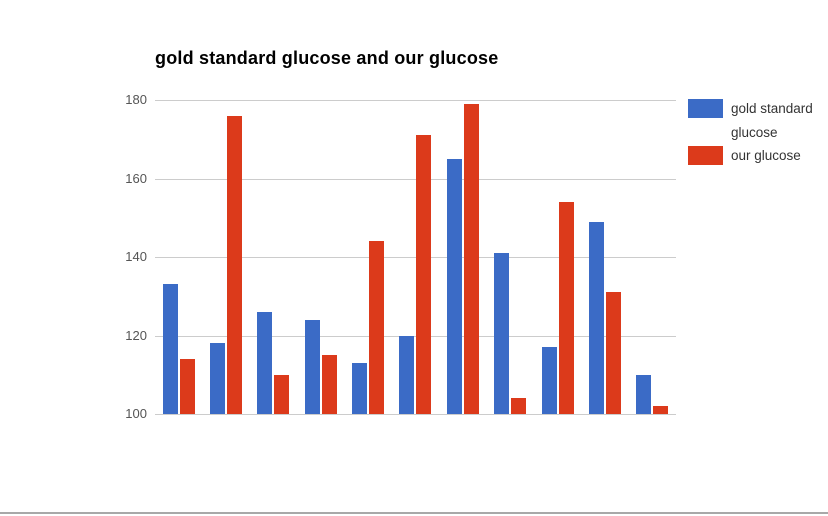 This screenshot has width=828, height=516. I want to click on legend: gold standard glucose our glucose, so click(753, 132).